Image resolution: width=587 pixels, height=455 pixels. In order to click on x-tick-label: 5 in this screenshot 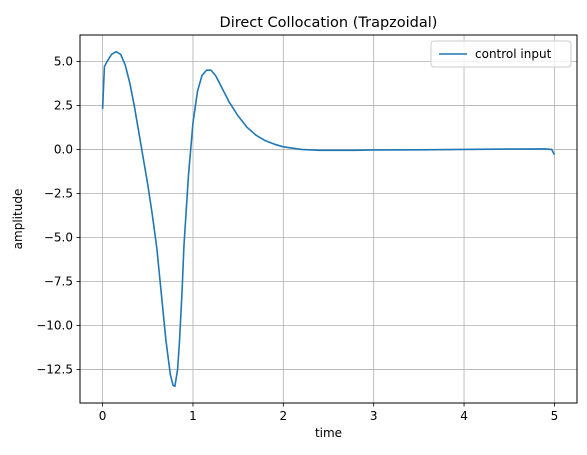, I will do `click(555, 416)`.